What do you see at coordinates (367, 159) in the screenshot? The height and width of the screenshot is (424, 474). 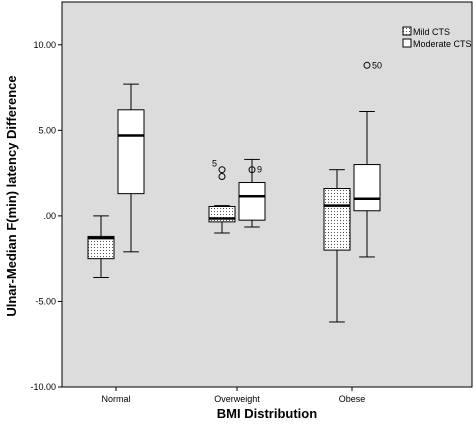 I see `box-moderate-cts-obese: 50` at bounding box center [367, 159].